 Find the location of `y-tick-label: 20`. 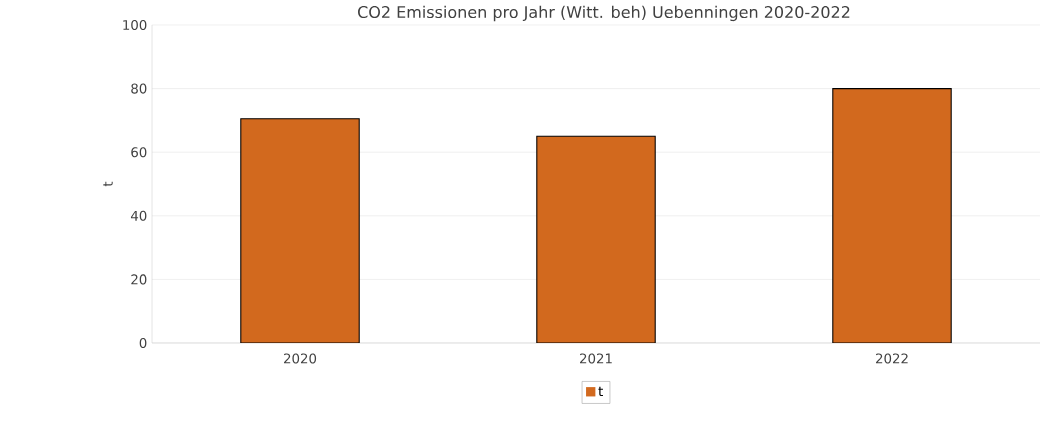

y-tick-label: 20 is located at coordinates (139, 279).